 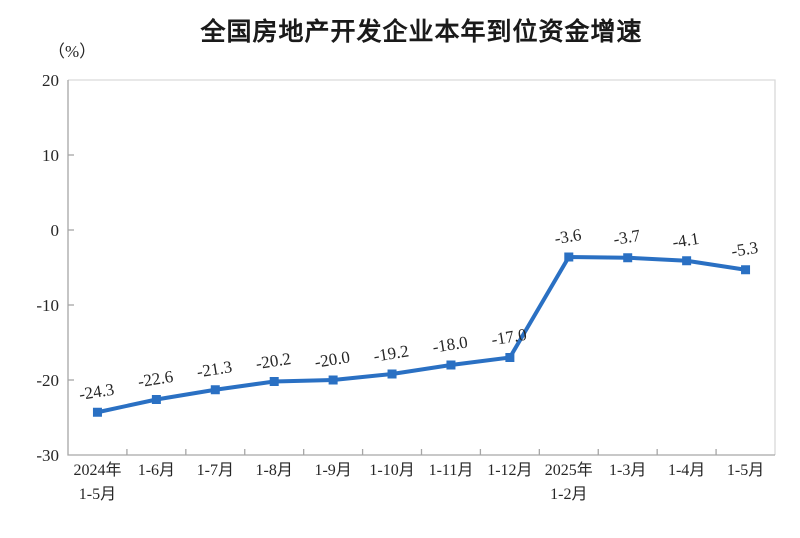 What do you see at coordinates (745, 470) in the screenshot?
I see `x-tick-label: 1-5月` at bounding box center [745, 470].